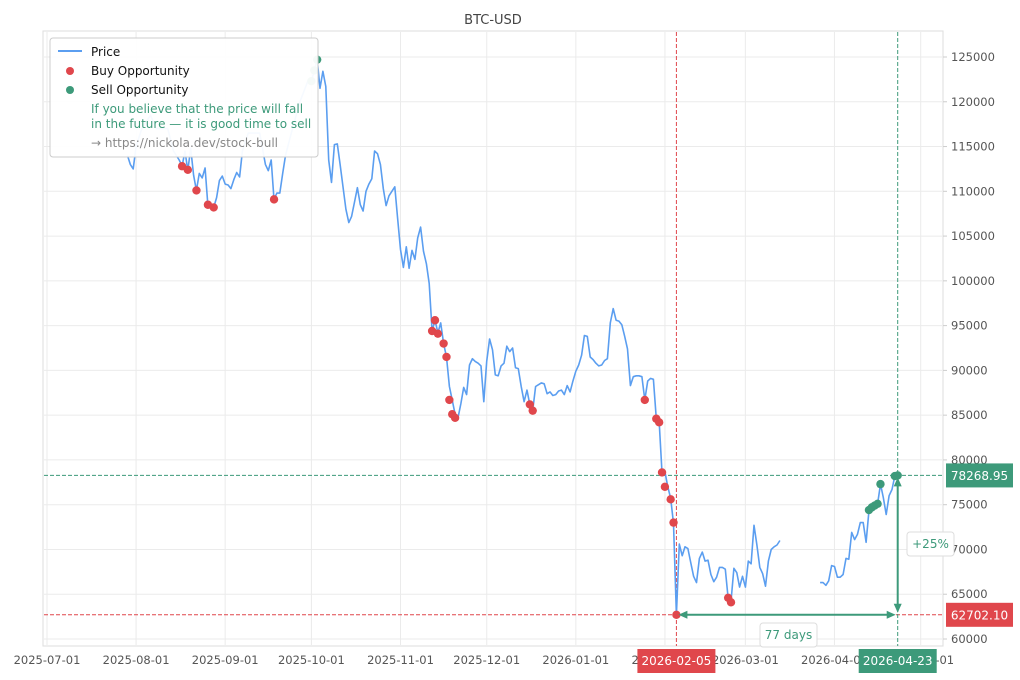 The width and height of the screenshot is (1020, 680). Describe the element at coordinates (859, 530) in the screenshot. I see `price-polyline` at that location.